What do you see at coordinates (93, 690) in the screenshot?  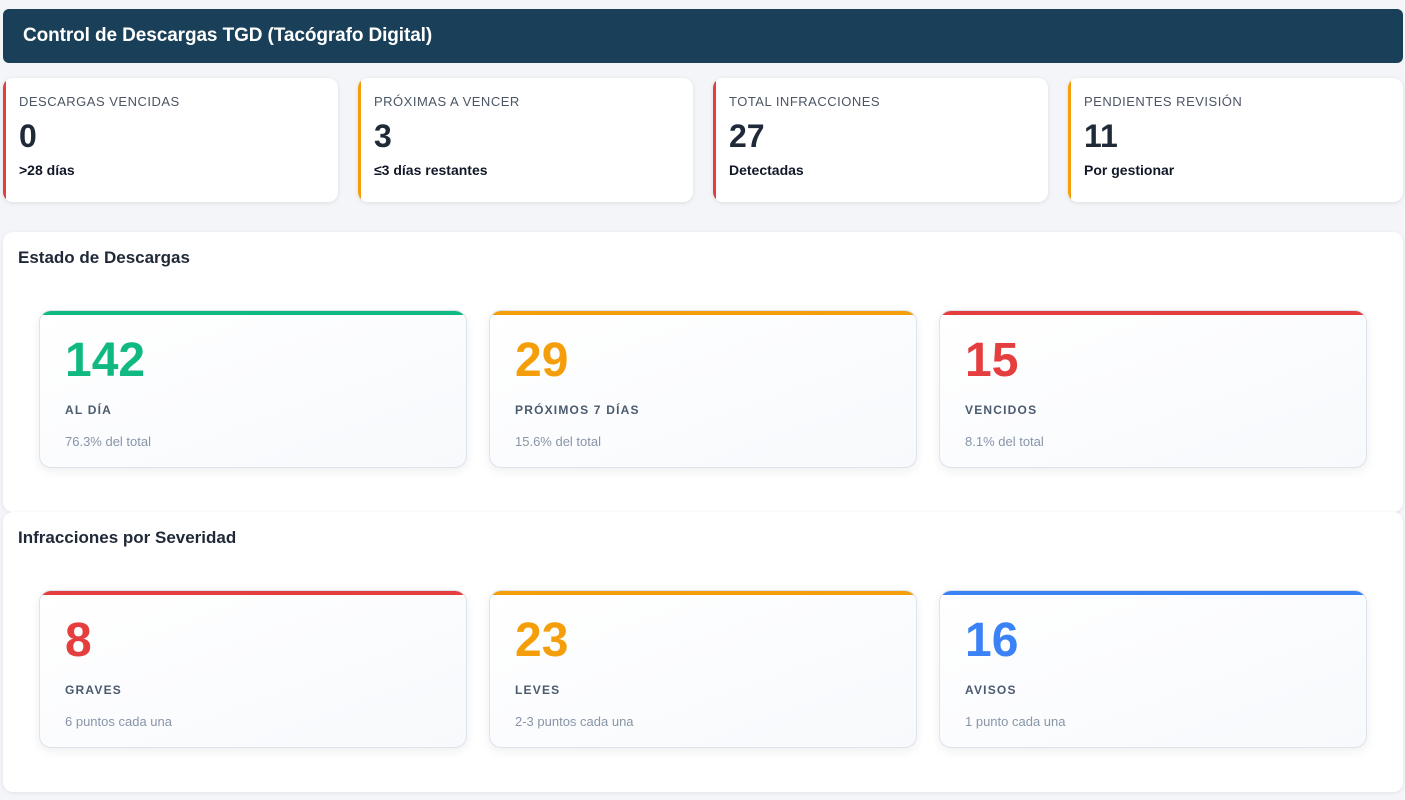 I see `card-label: GRAVES` at bounding box center [93, 690].